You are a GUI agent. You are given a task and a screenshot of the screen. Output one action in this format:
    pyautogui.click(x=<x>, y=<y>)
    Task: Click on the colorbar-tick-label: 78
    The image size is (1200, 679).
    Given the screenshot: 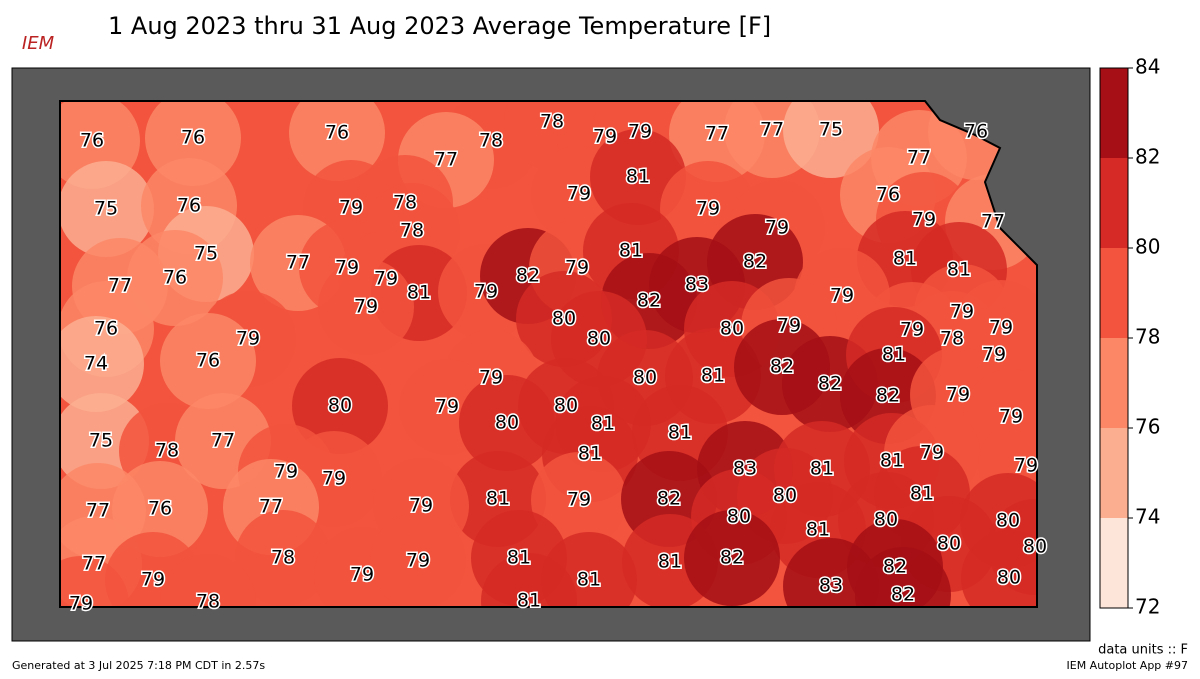 What is the action you would take?
    pyautogui.click(x=1147, y=337)
    